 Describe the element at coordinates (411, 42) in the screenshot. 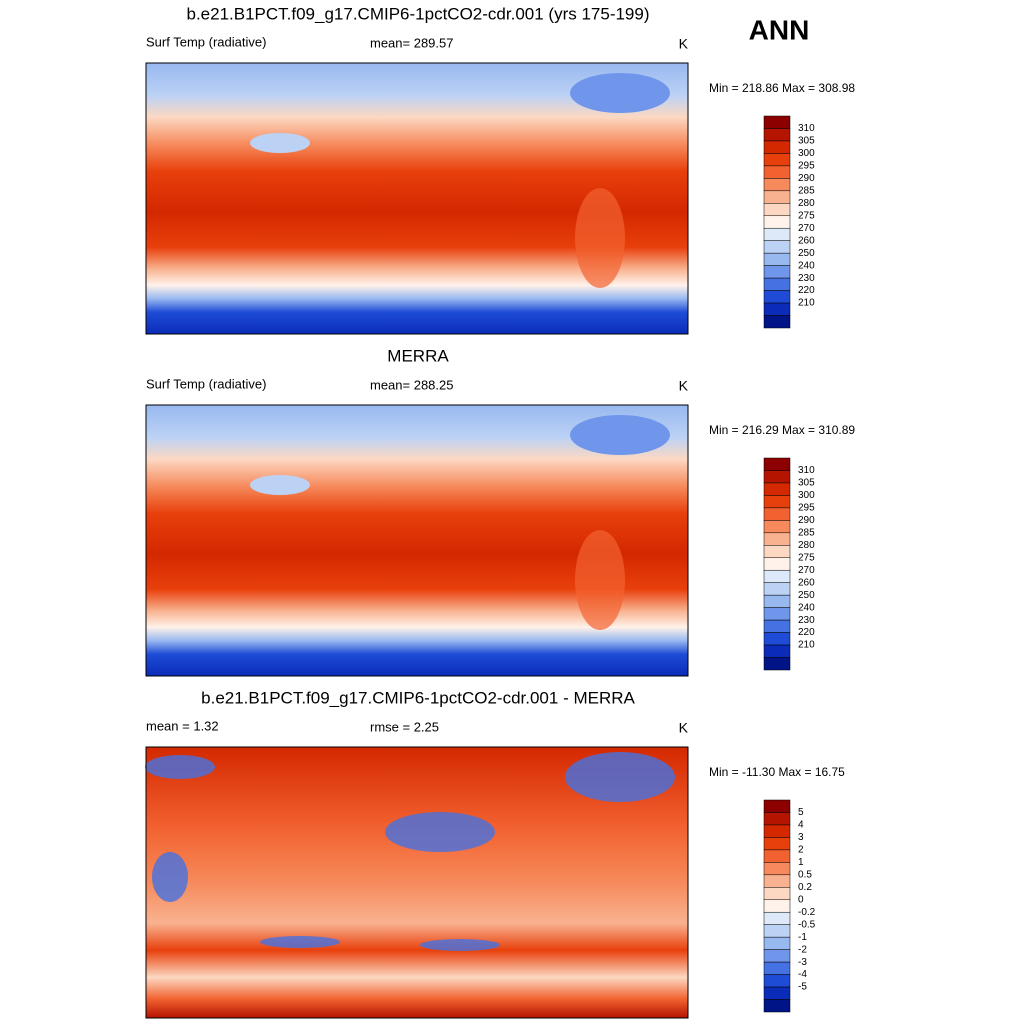

I see `center-label: mean= 289.57` at that location.